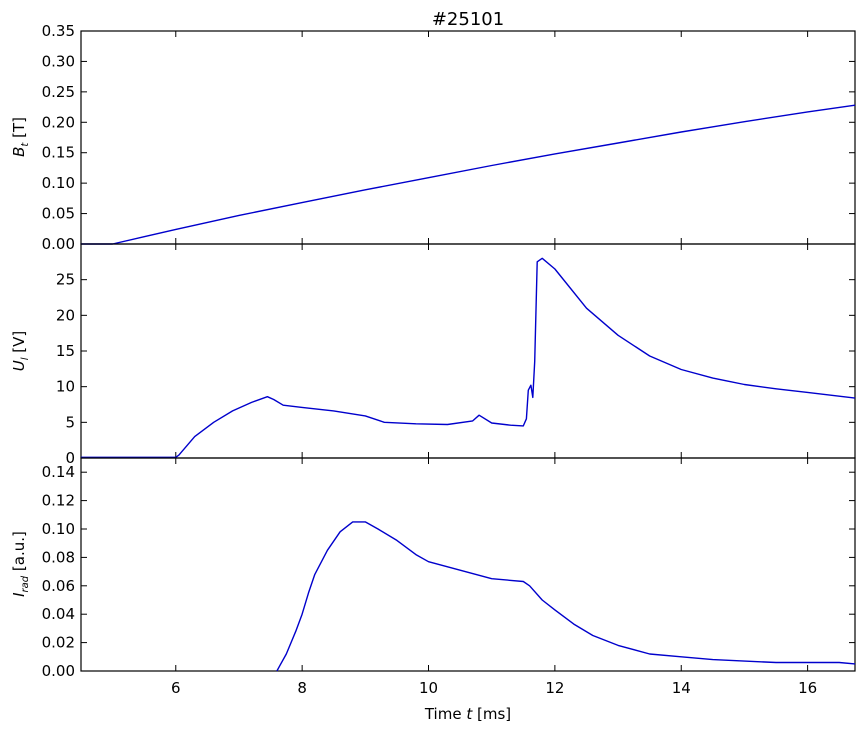 The image size is (864, 731). What do you see at coordinates (176, 688) in the screenshot?
I see `x-tick-label: 6` at bounding box center [176, 688].